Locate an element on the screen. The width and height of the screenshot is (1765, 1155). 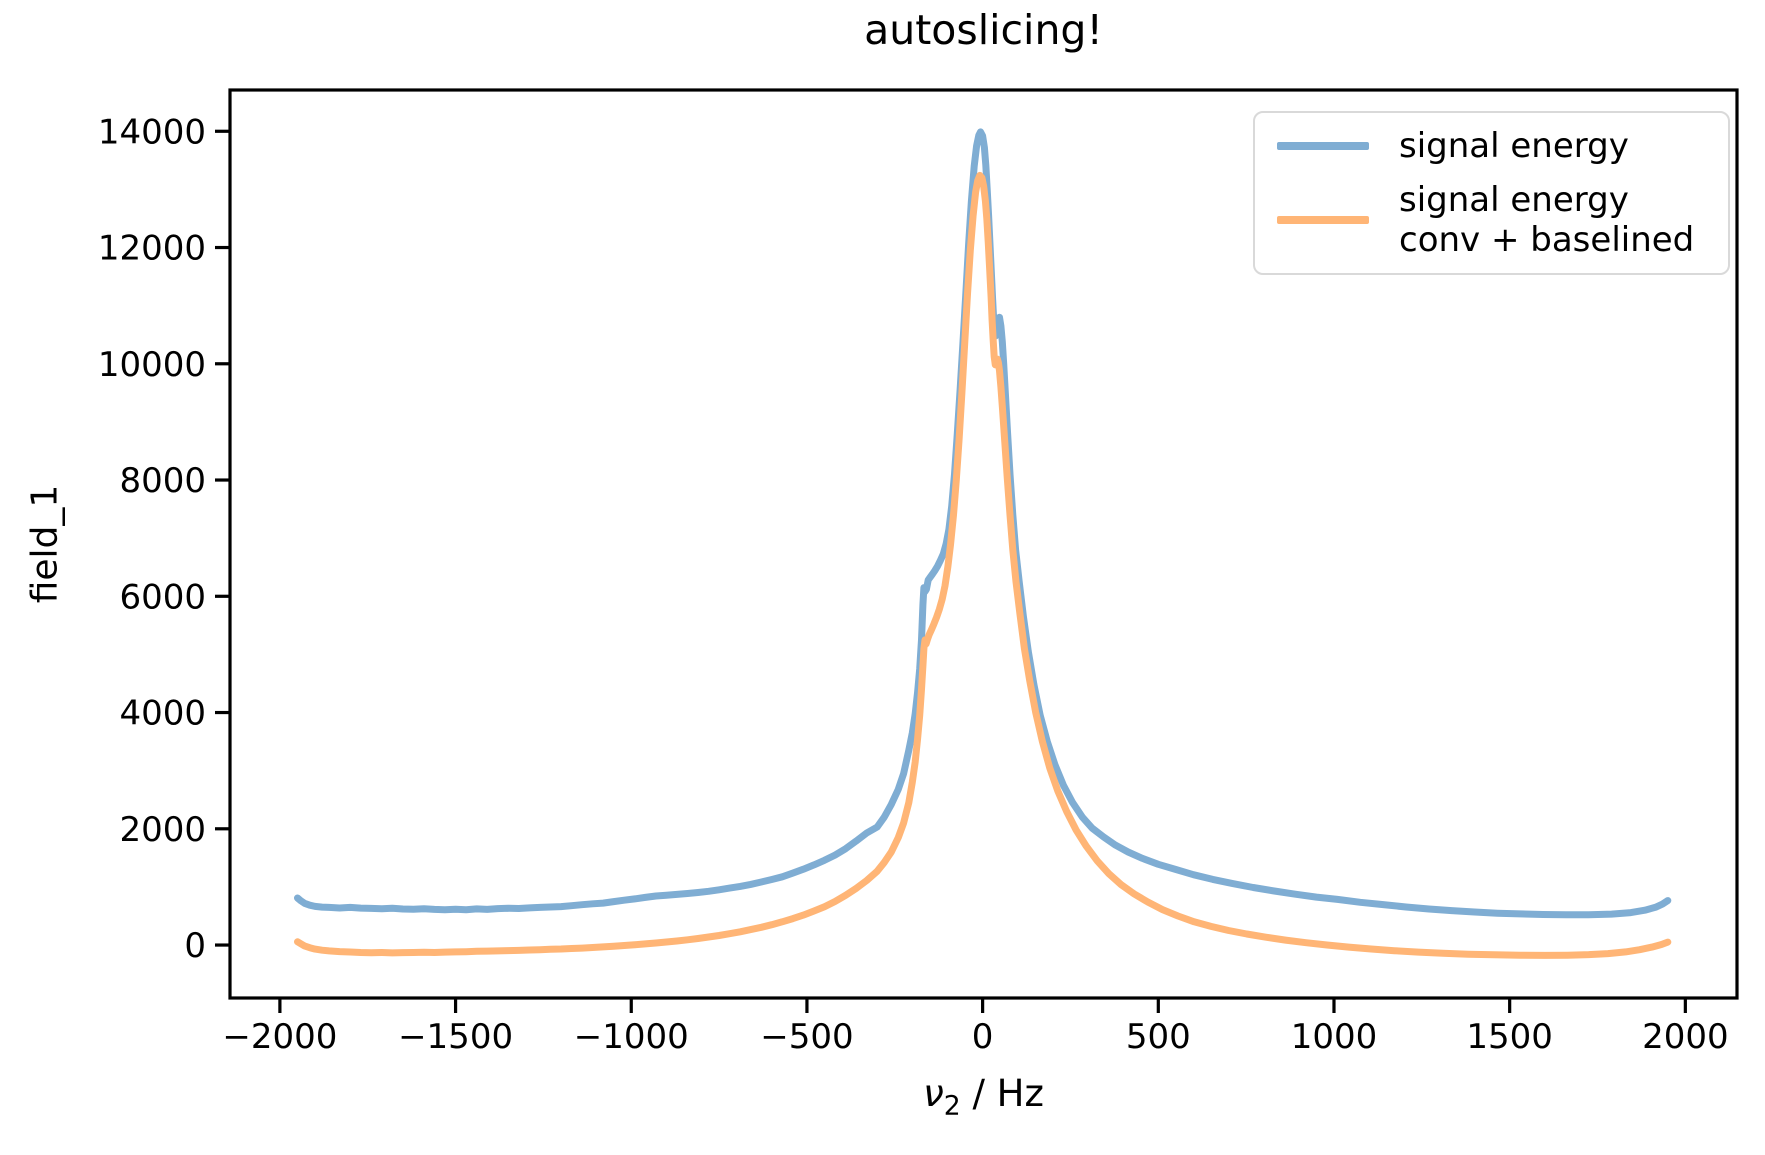
x-tick-label: −1000 is located at coordinates (631, 1037).